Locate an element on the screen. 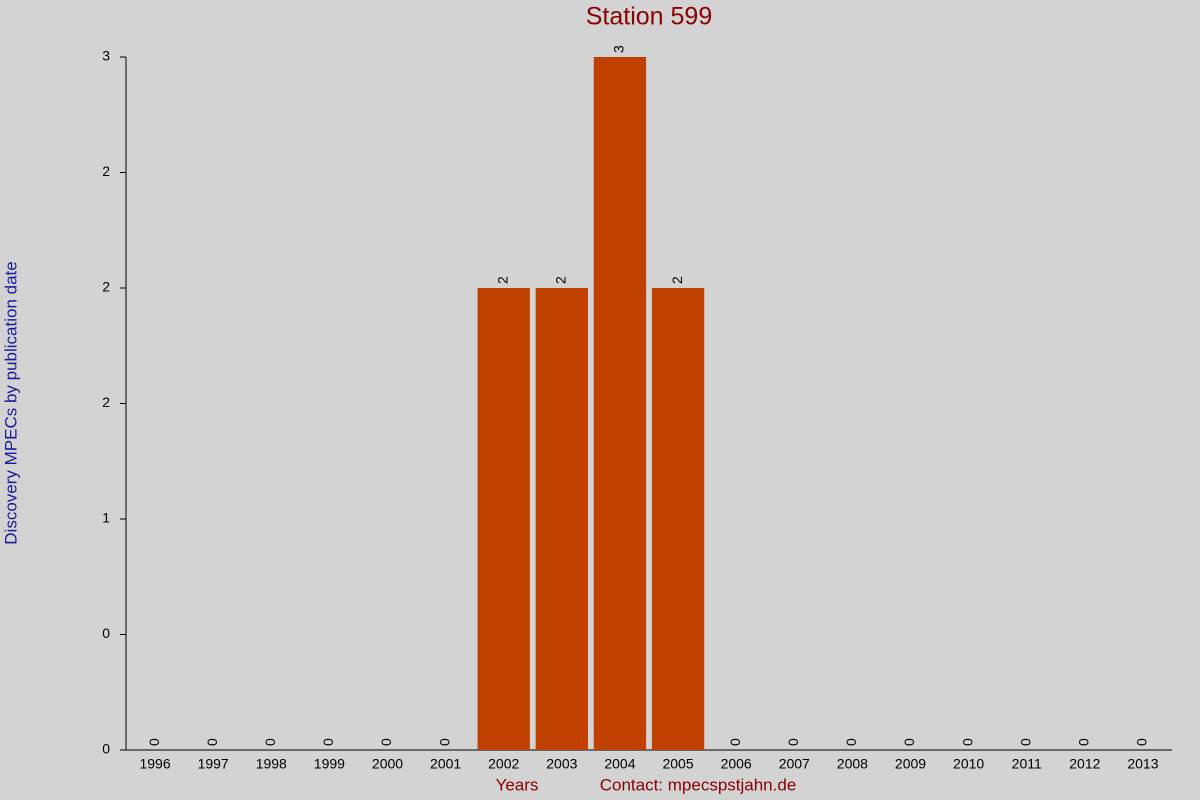 This screenshot has width=1200, height=800. y-tick-label: 3 is located at coordinates (106, 56).